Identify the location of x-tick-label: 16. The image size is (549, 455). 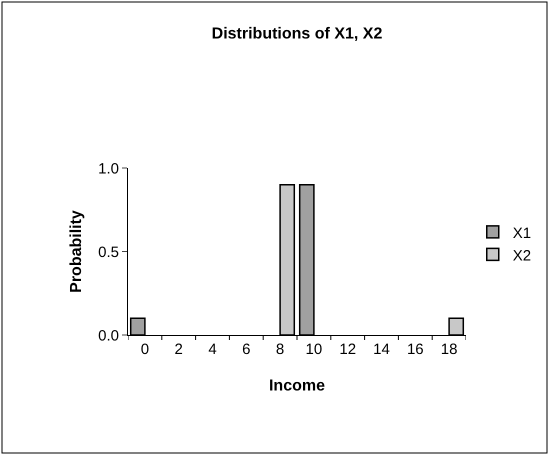
(415, 349).